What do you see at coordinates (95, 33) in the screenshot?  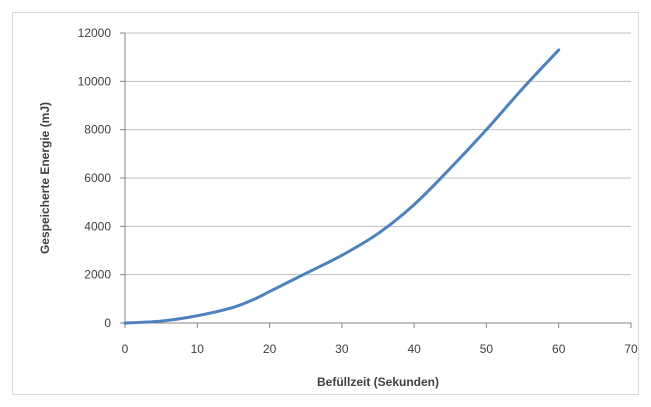 I see `y-tick-label: 12000` at bounding box center [95, 33].